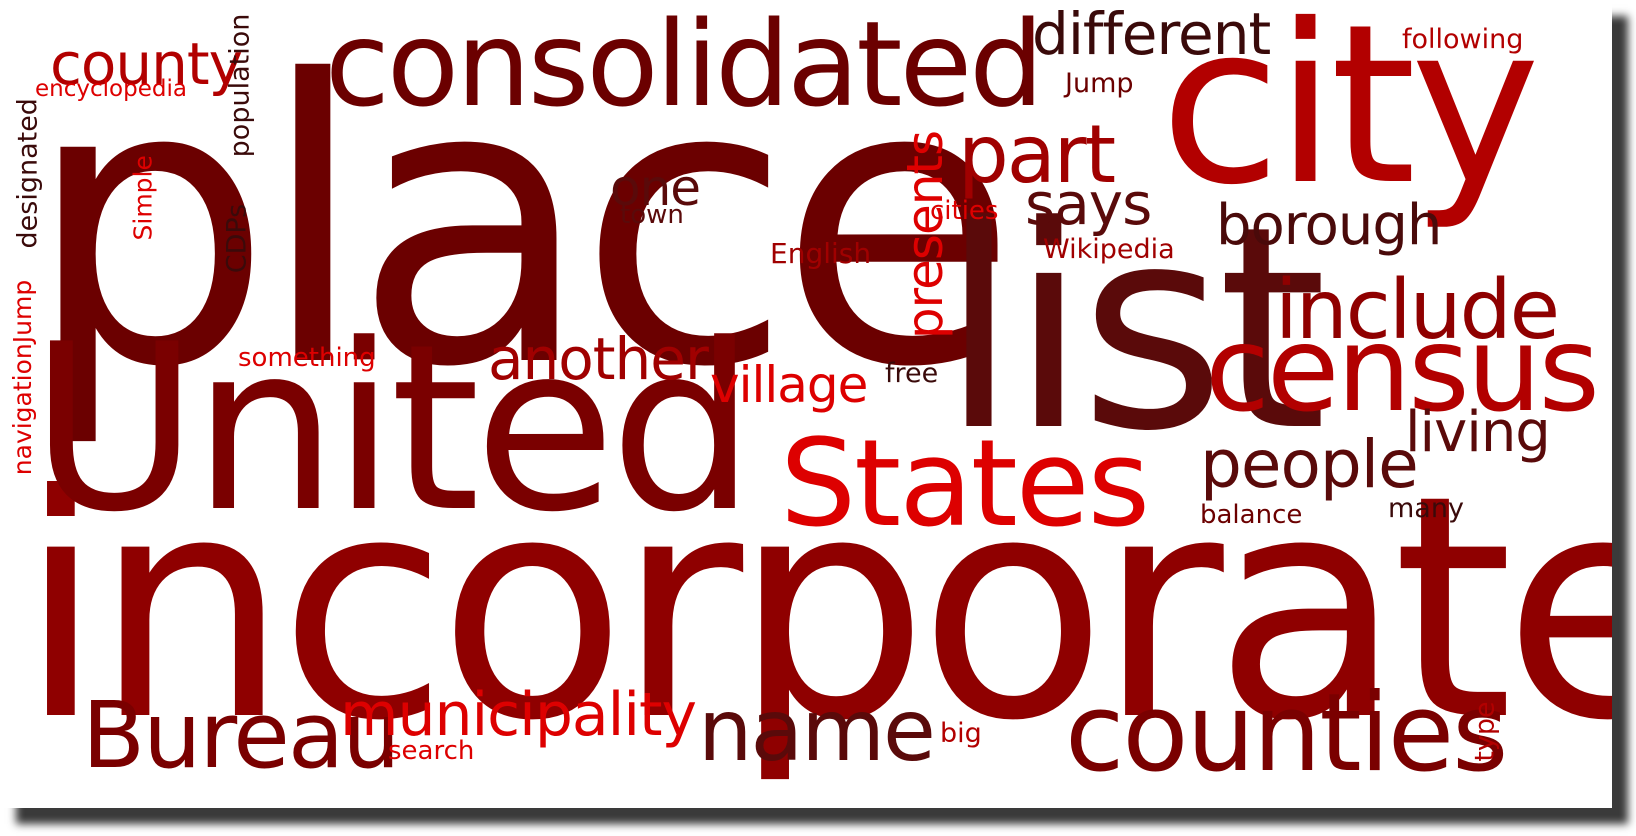 The width and height of the screenshot is (1636, 836). Describe the element at coordinates (1350, 116) in the screenshot. I see `word-city: city` at that location.